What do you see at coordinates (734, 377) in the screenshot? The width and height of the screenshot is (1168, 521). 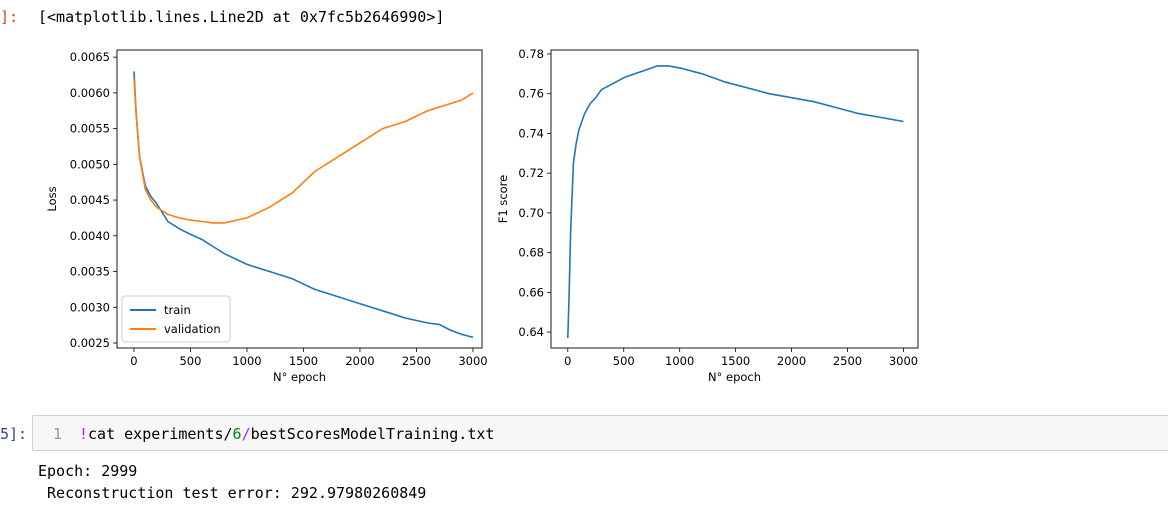 I see `x-axis-label-1: N° epoch` at bounding box center [734, 377].